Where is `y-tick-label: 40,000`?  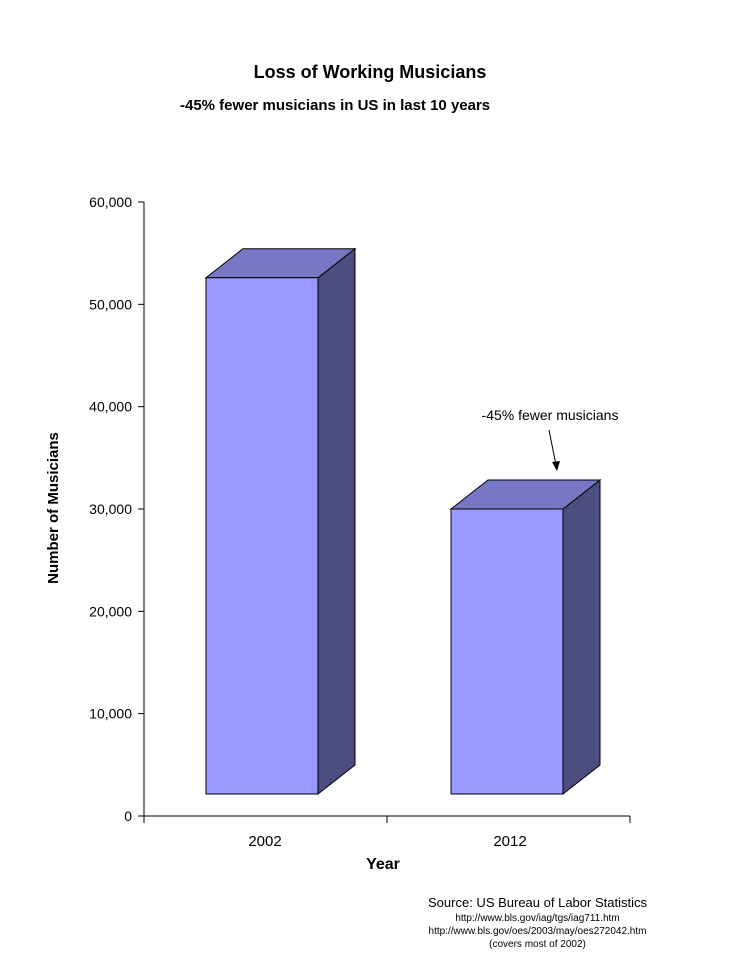 y-tick-label: 40,000 is located at coordinates (110, 407).